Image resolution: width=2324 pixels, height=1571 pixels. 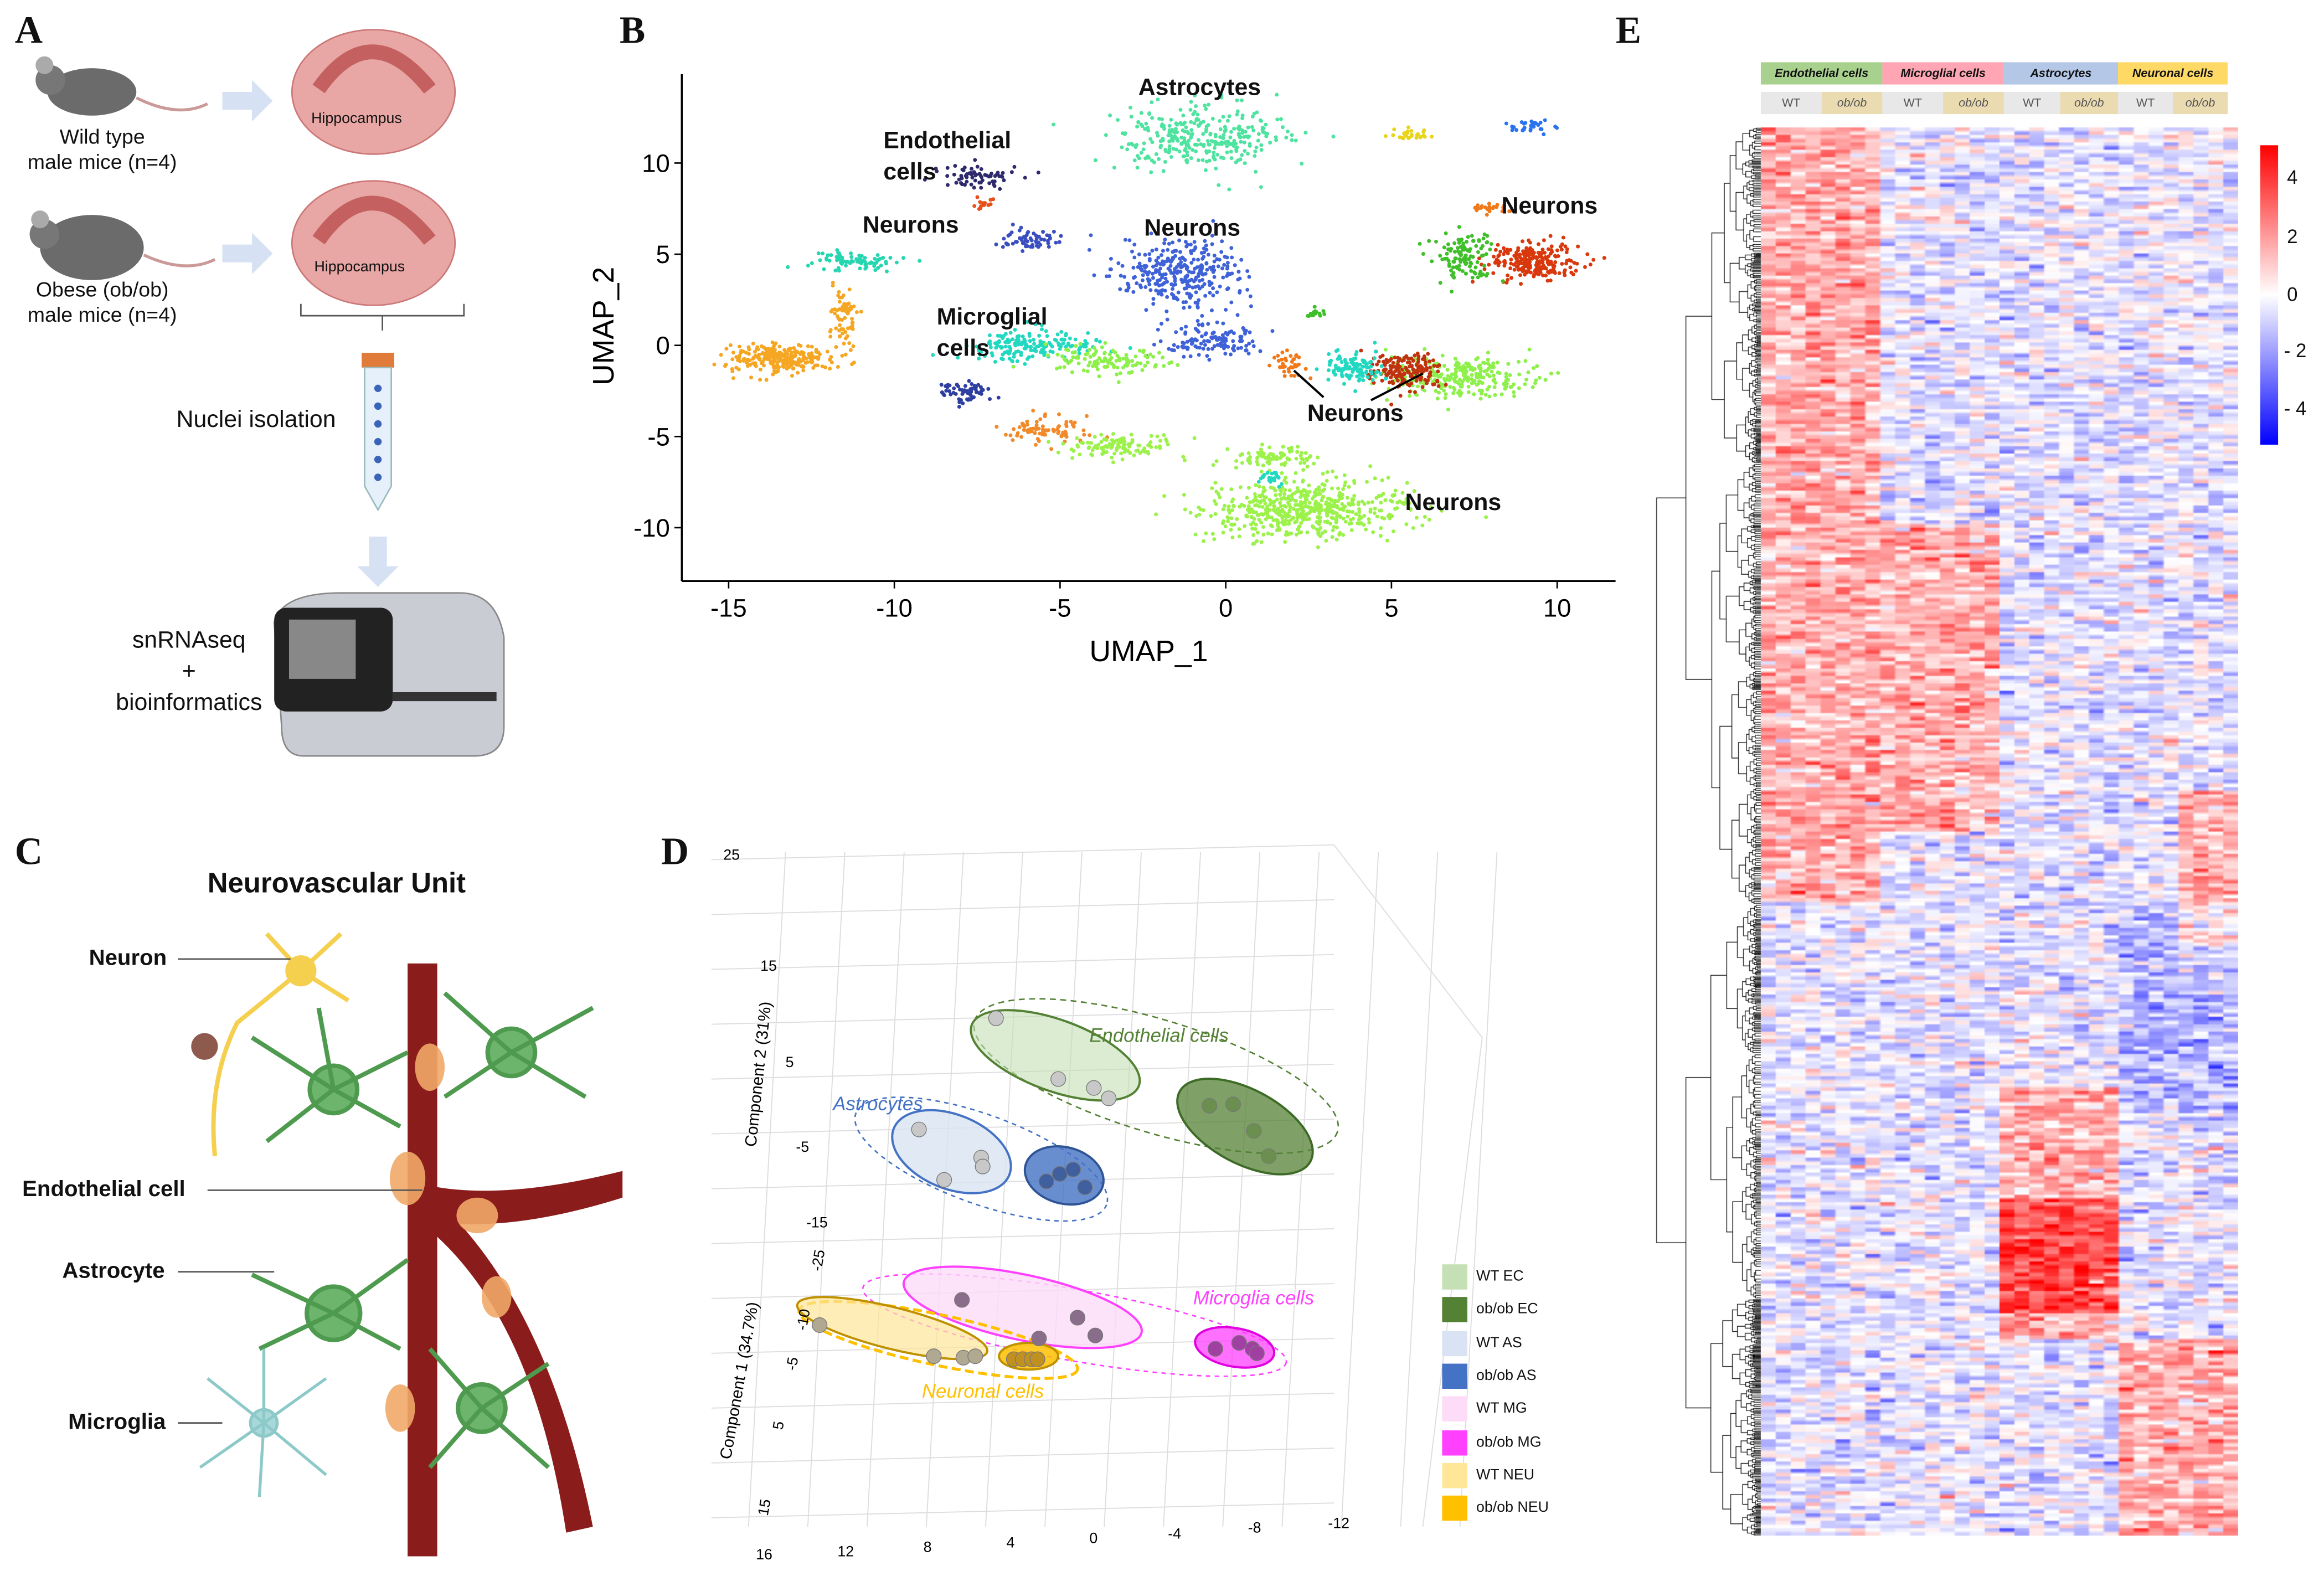 What do you see at coordinates (28, 851) in the screenshot?
I see `panel-c-letter: C` at bounding box center [28, 851].